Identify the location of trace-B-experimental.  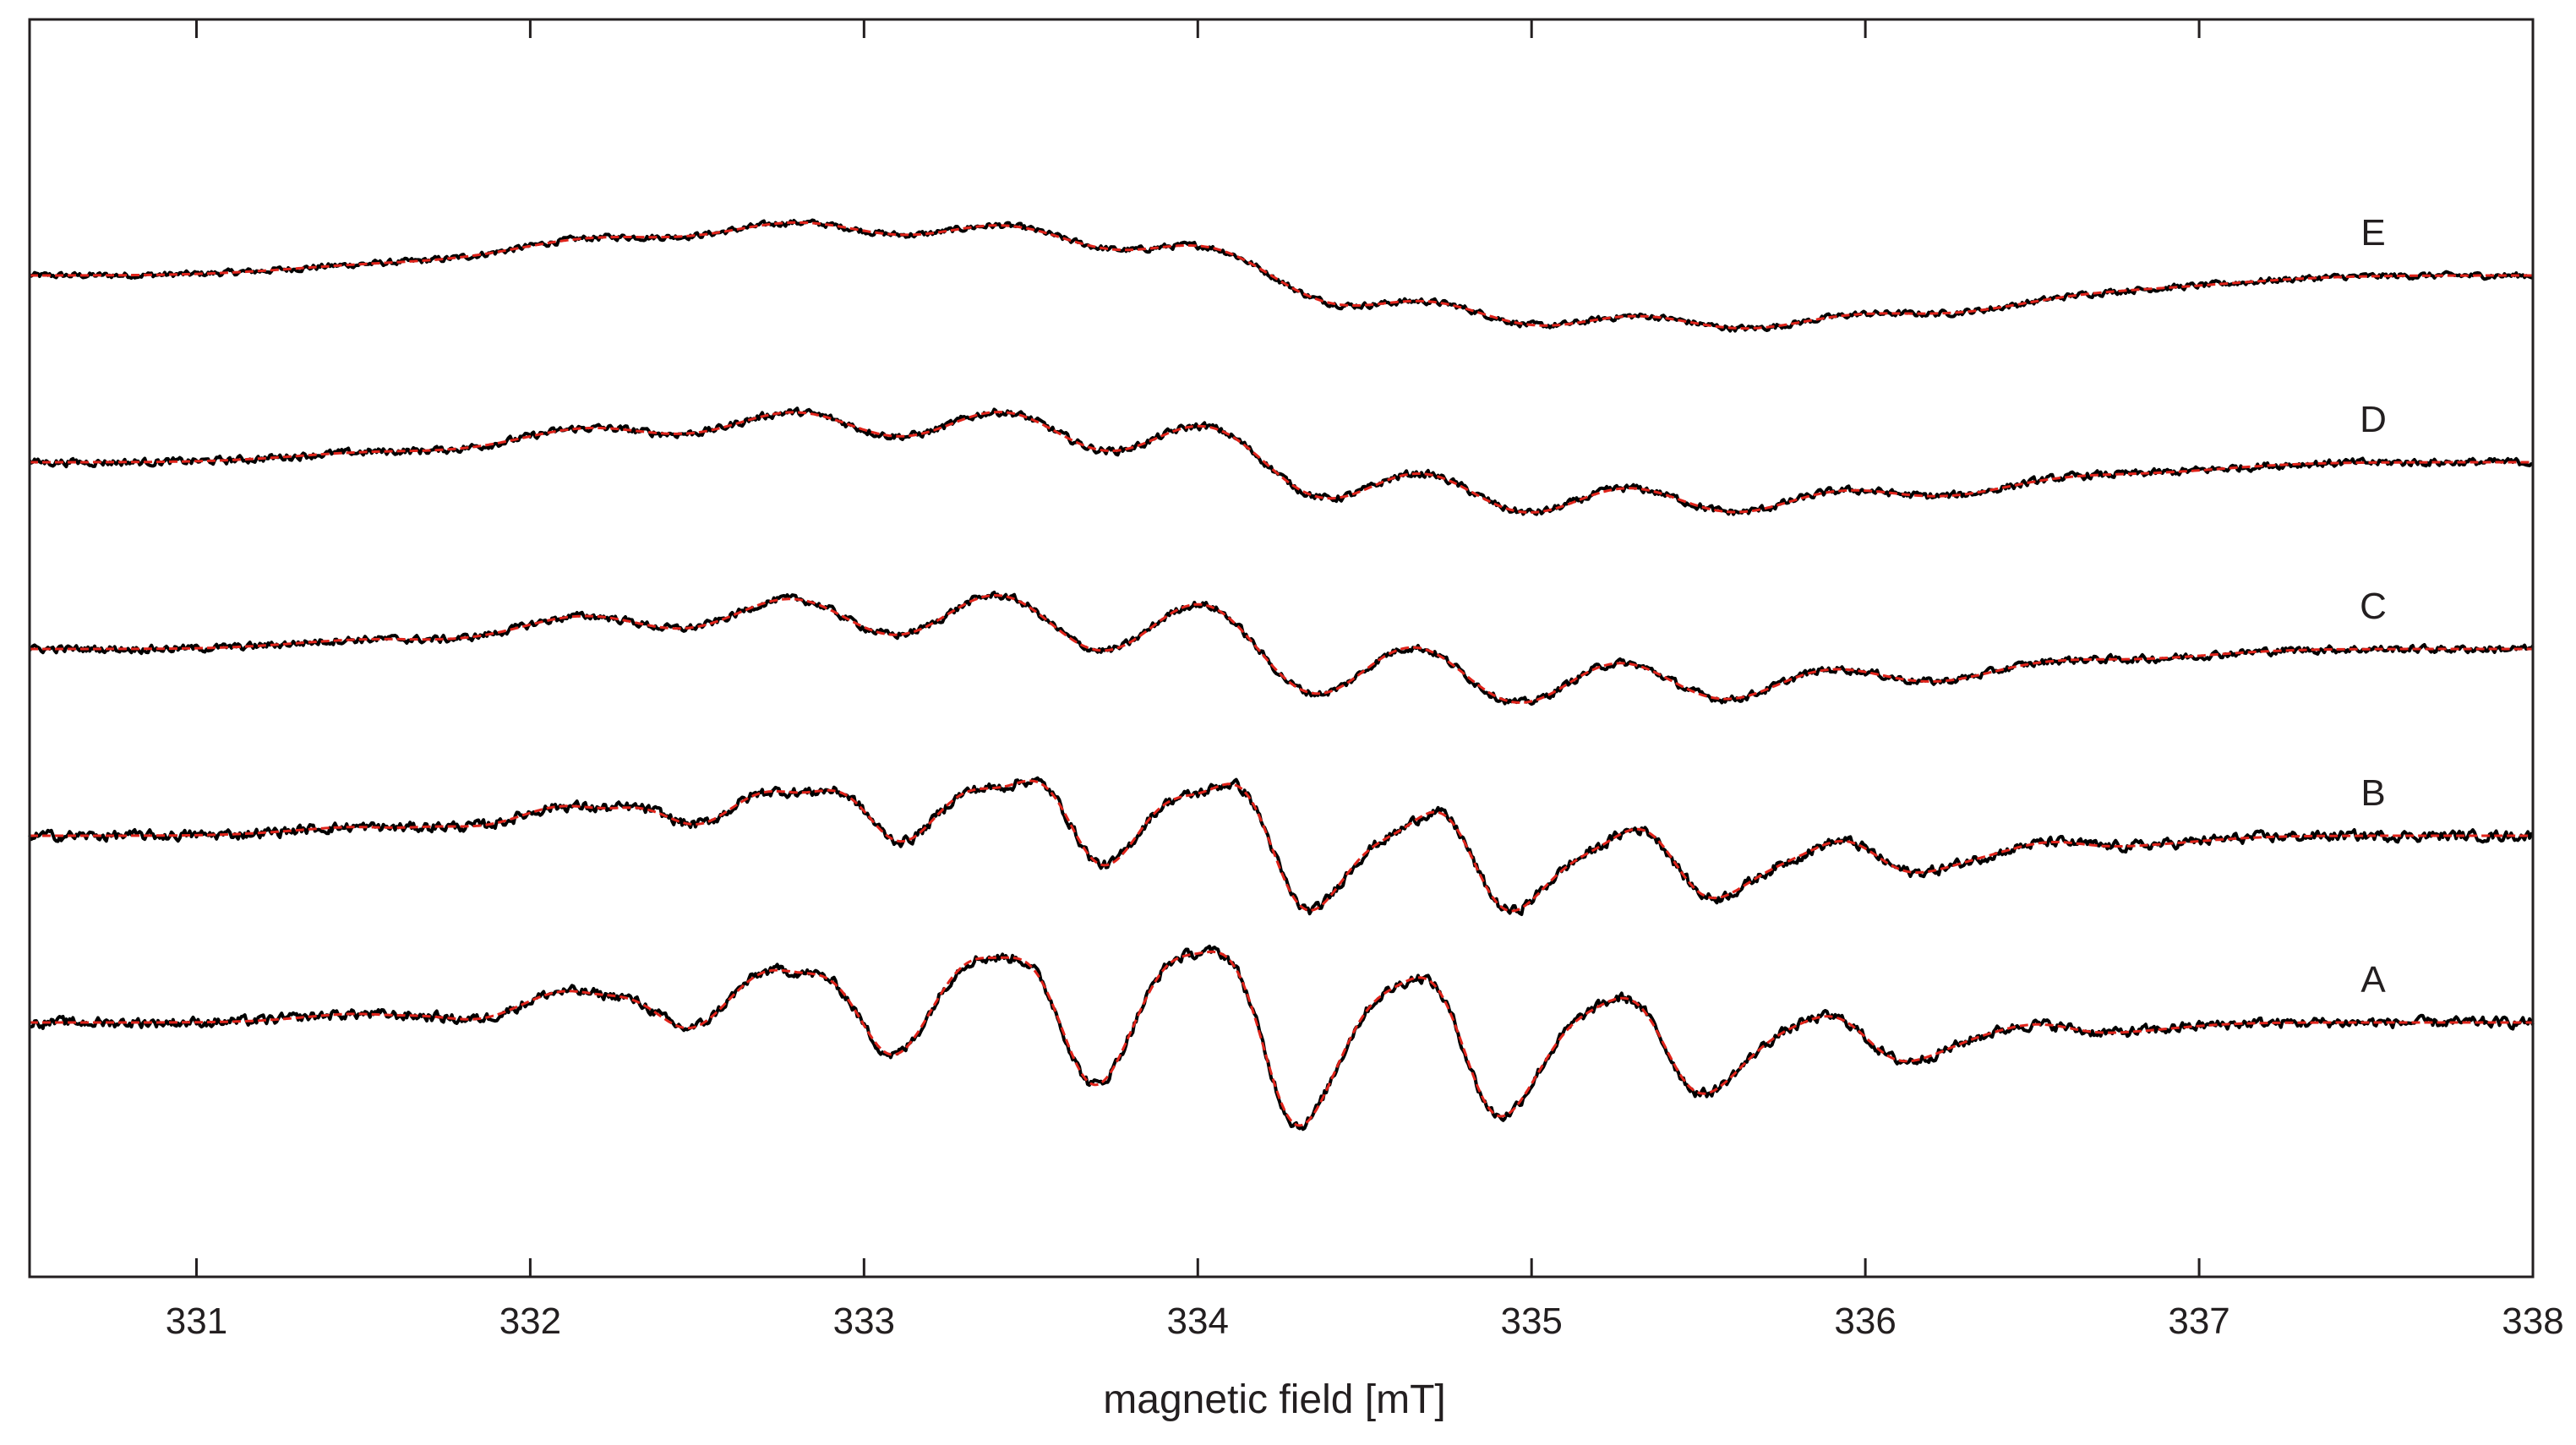
(1281, 846).